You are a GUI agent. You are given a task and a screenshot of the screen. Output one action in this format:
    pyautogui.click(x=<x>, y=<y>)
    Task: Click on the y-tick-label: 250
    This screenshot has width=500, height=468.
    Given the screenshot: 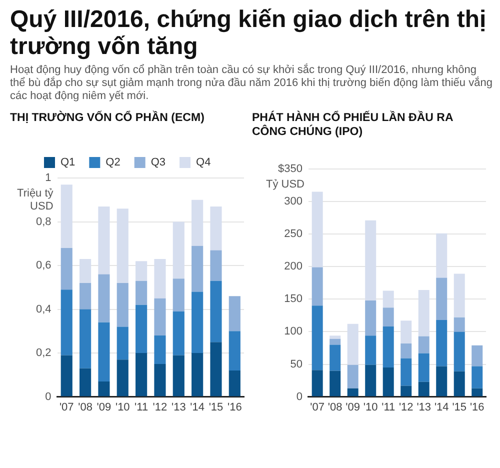 What is the action you would take?
    pyautogui.click(x=293, y=234)
    